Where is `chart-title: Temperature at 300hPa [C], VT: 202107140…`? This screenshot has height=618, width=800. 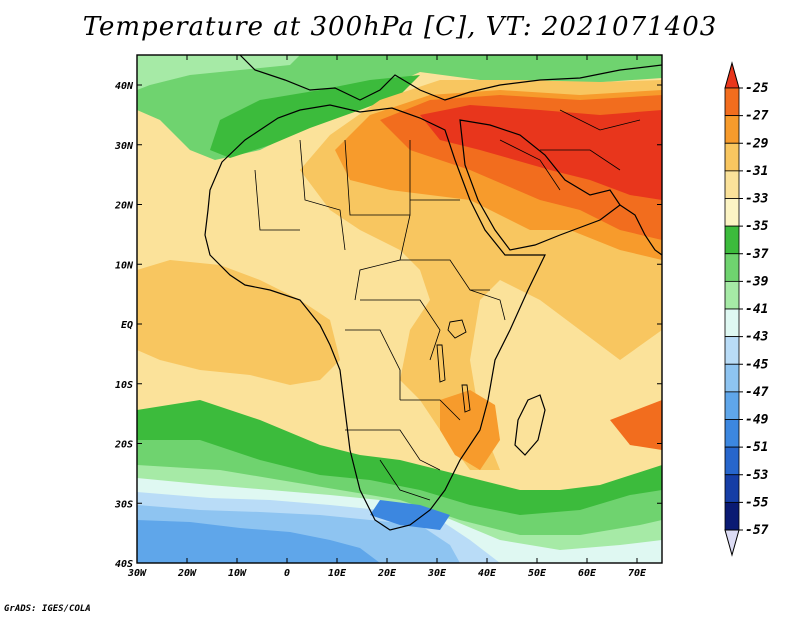
chart-title: Temperature at 300hPa [C], VT: 202107140… is located at coordinates (400, 27).